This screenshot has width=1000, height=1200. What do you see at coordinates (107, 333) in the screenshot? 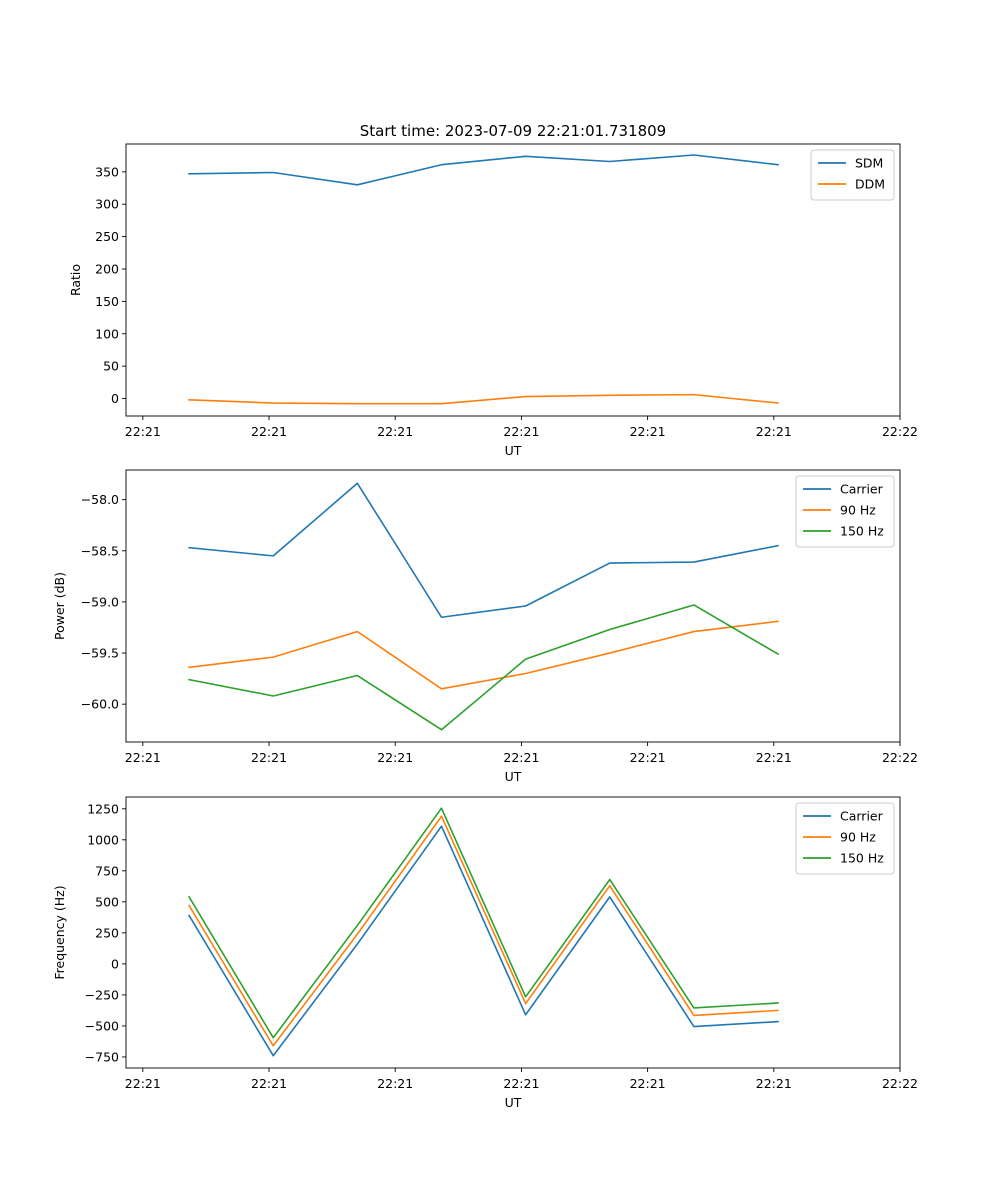
I see `y-tick-label: 100` at bounding box center [107, 333].